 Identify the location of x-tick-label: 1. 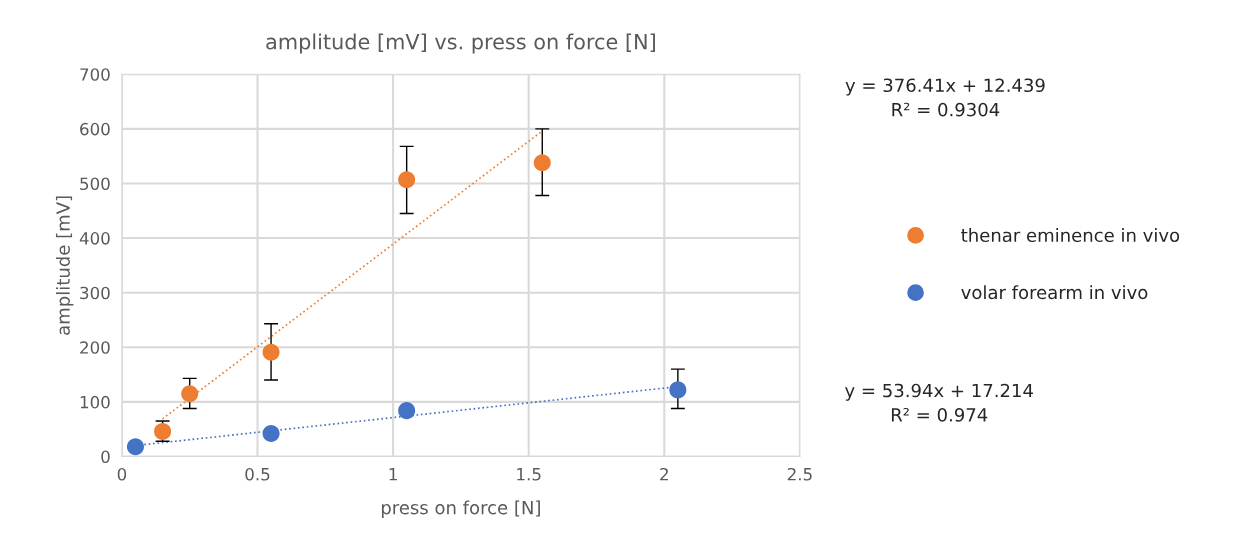
(393, 474).